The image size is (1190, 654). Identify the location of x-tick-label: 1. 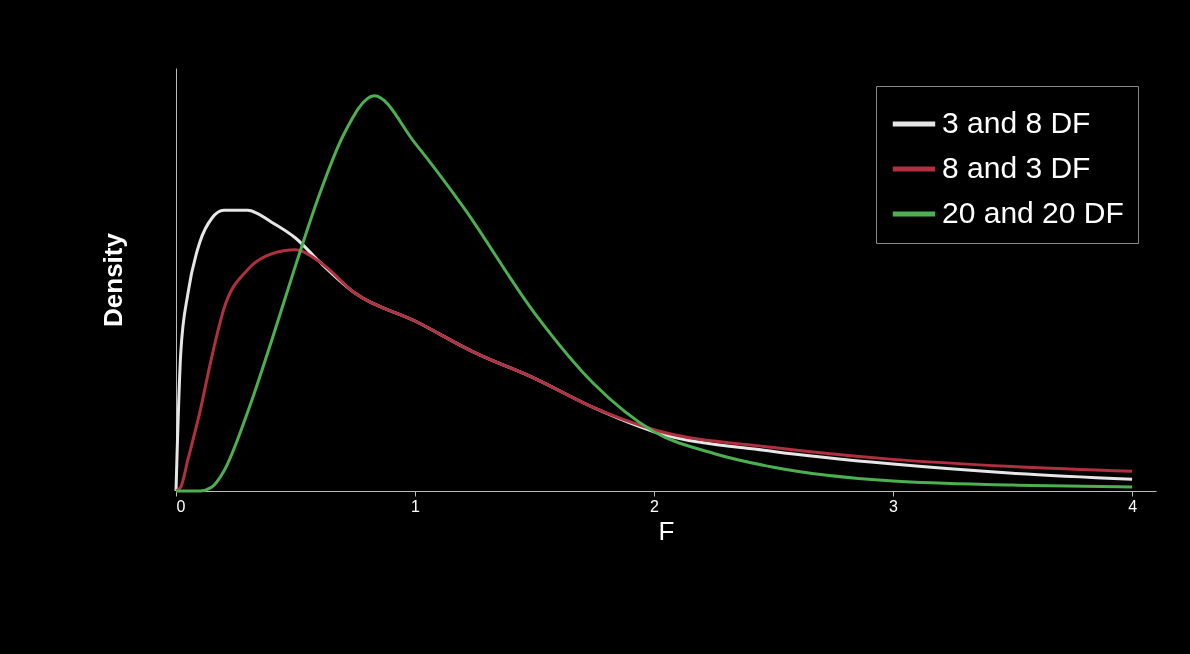
(416, 506).